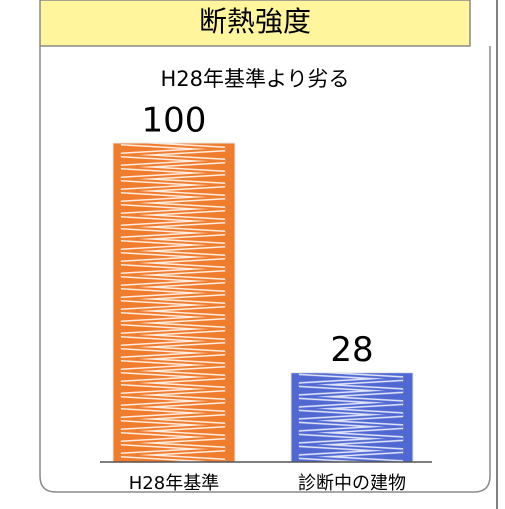 This screenshot has height=509, width=505. I want to click on title-box, so click(255, 23).